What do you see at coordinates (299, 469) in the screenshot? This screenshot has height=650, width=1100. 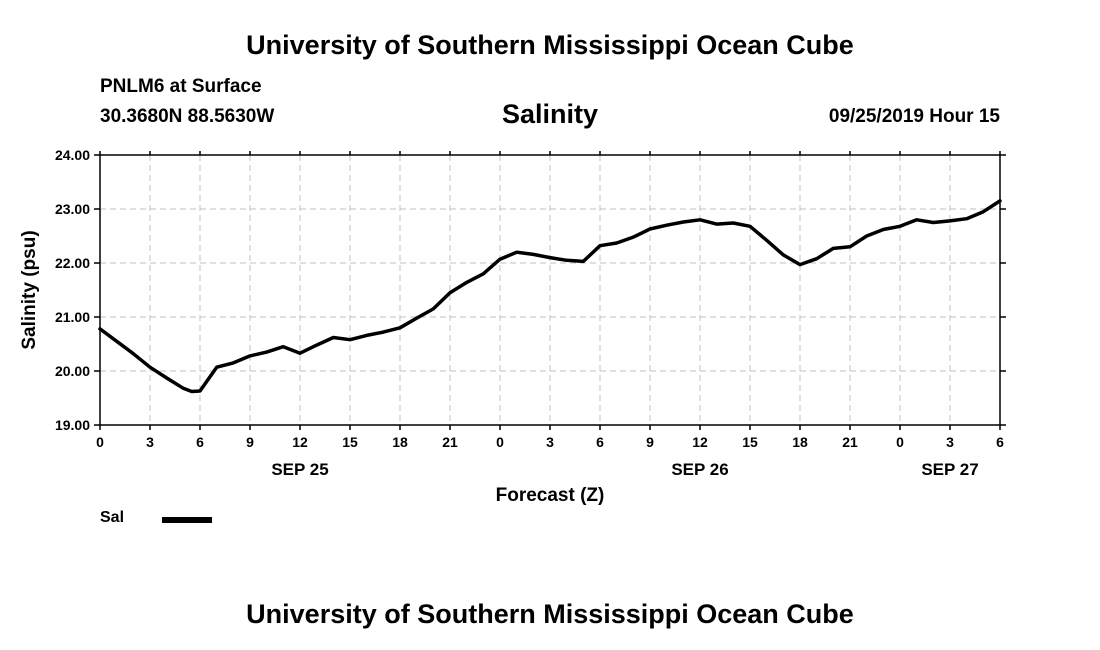 I see `date-label: SEP 25` at bounding box center [299, 469].